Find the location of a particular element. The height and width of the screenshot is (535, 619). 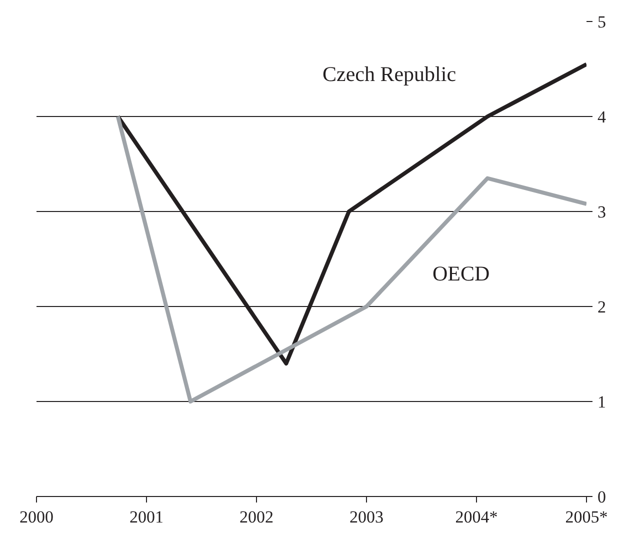

y-tick-label: 5 is located at coordinates (602, 22).